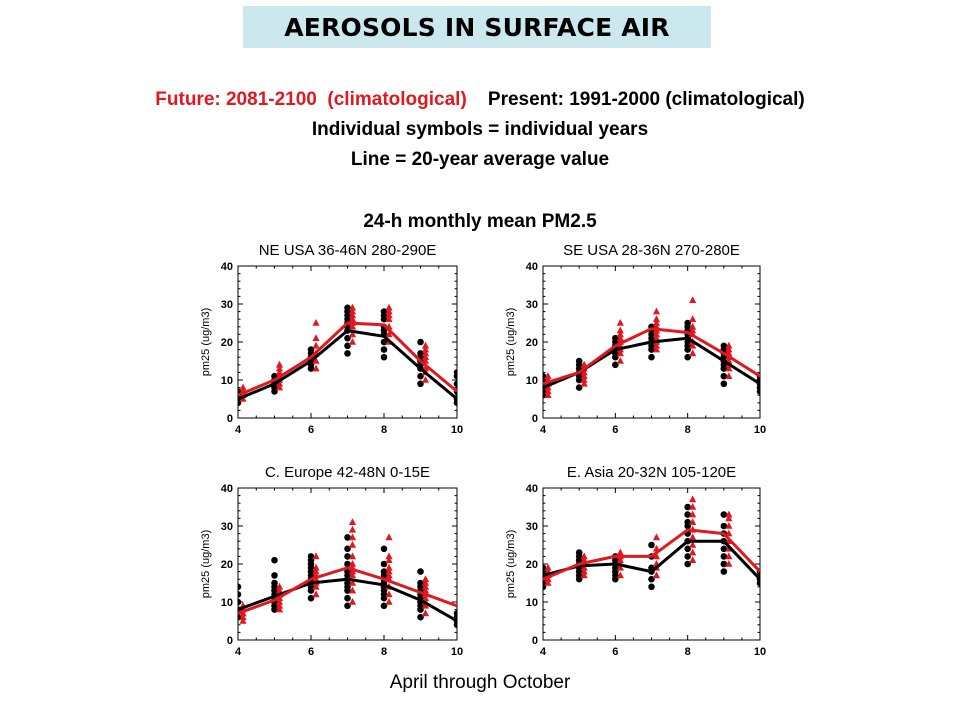 Image resolution: width=960 pixels, height=720 pixels. What do you see at coordinates (311, 652) in the screenshot?
I see `x-tick-label: 6` at bounding box center [311, 652].